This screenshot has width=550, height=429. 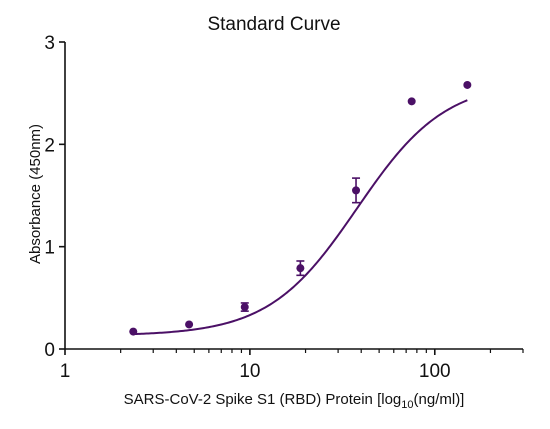 I want to click on y-axis-label: Absorbance (450nm), so click(x=35, y=194).